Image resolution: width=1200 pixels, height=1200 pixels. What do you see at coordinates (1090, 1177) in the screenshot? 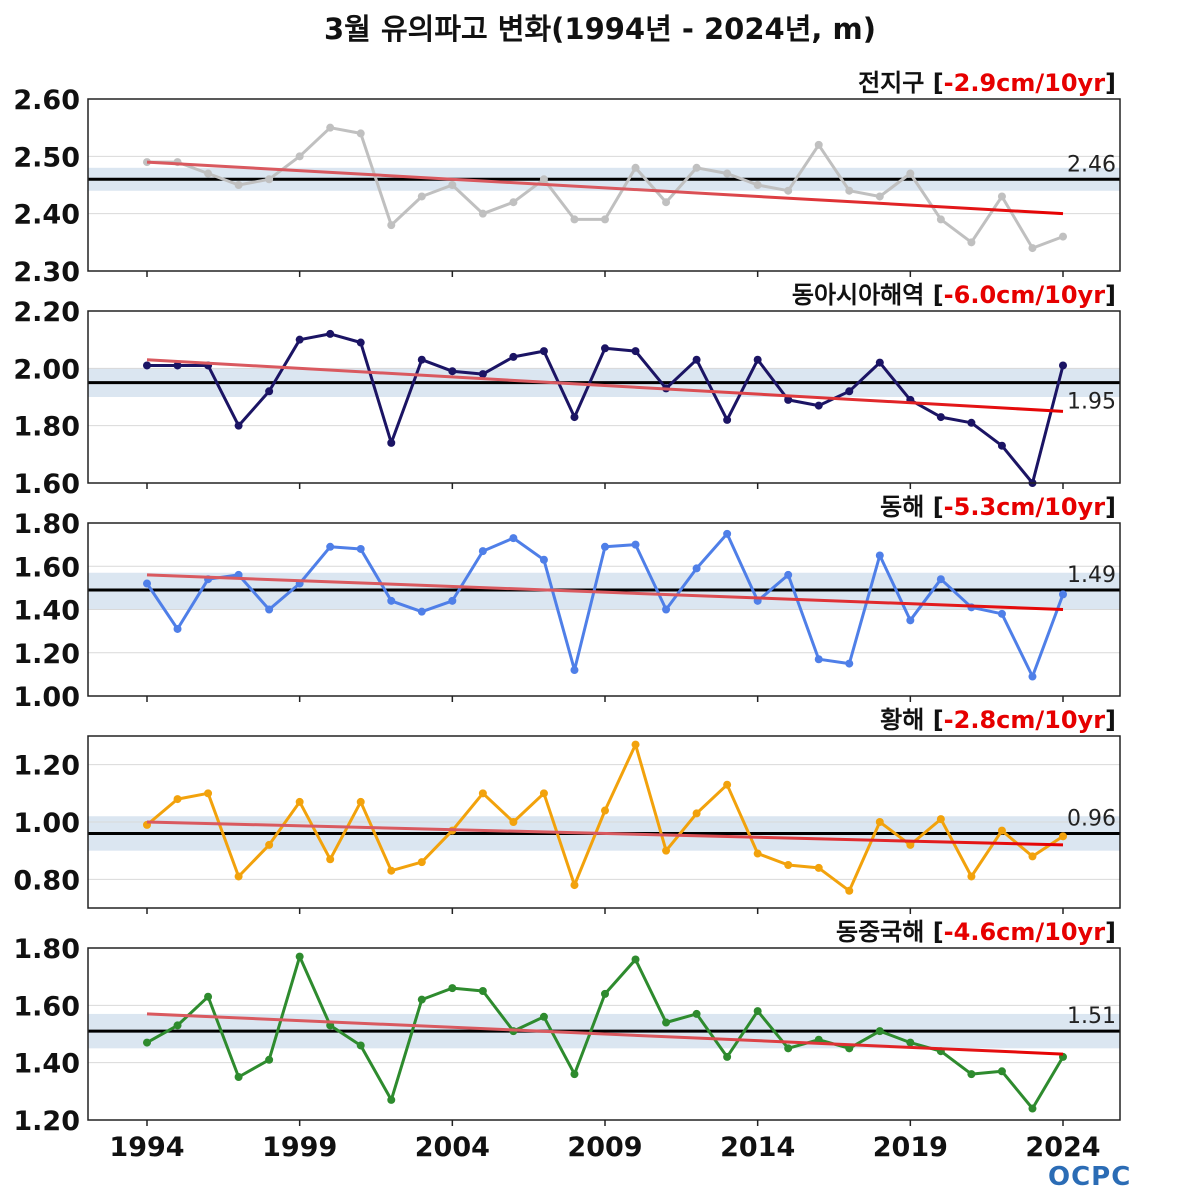
I see `ocpc-logo: OCPC` at bounding box center [1090, 1177].